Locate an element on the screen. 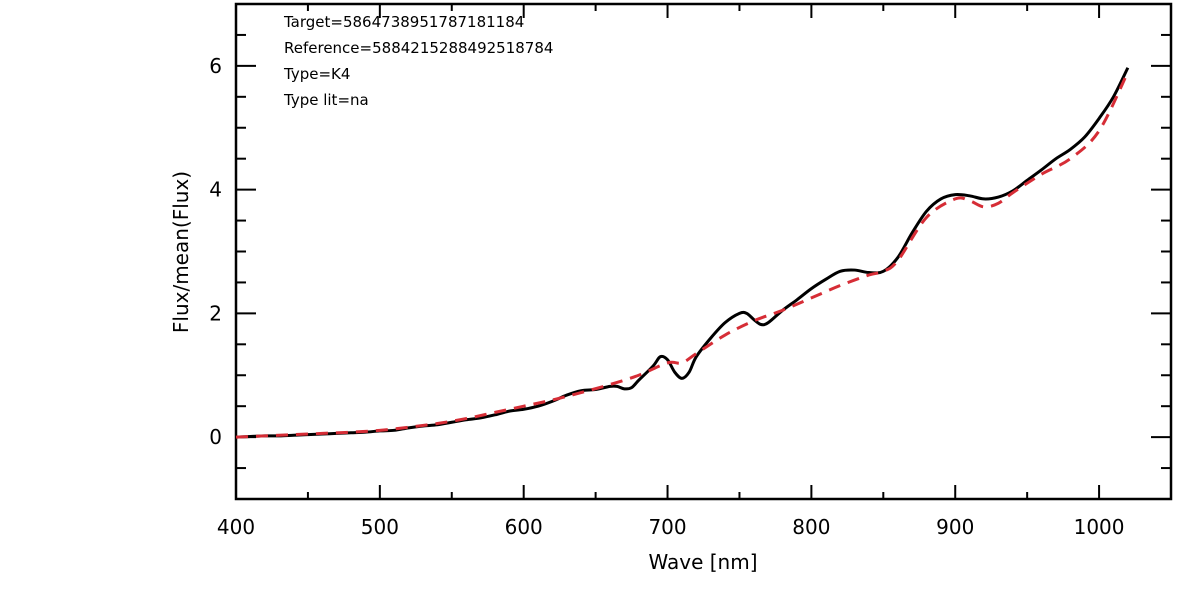 The image size is (1180, 590). y-tick-label: 2 is located at coordinates (215, 313).